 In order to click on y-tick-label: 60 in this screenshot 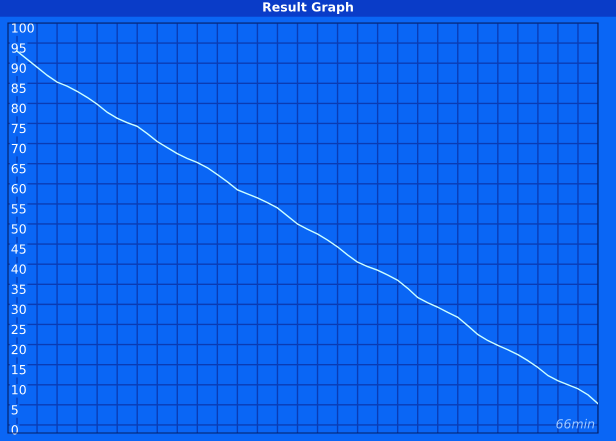, I will do `click(19, 189)`.